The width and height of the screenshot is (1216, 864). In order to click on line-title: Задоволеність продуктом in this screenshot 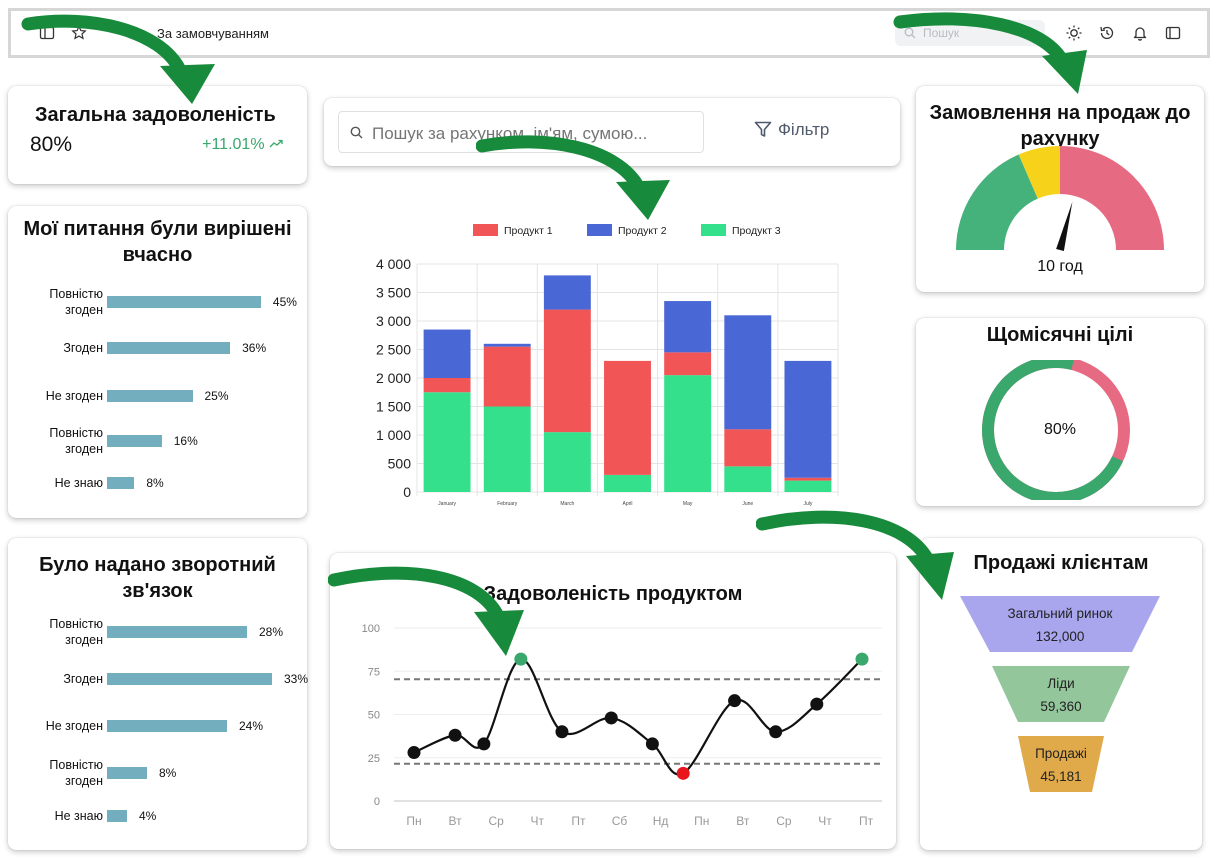, I will do `click(613, 594)`.